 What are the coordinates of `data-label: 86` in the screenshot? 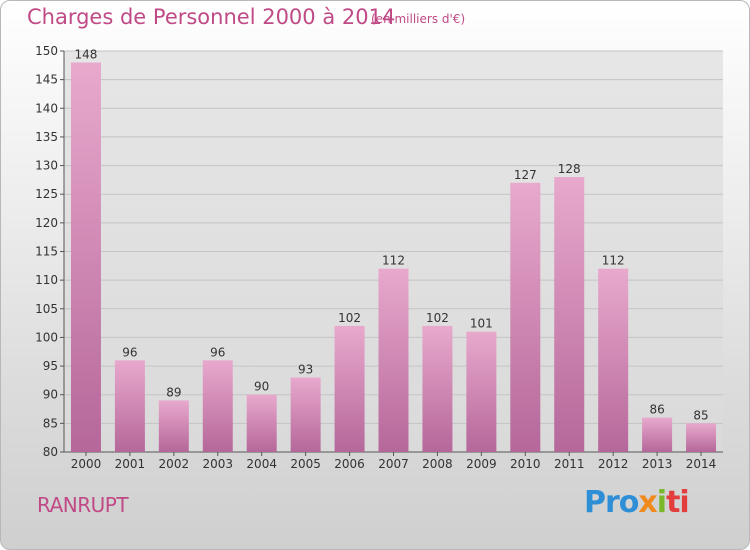 It's located at (656, 410).